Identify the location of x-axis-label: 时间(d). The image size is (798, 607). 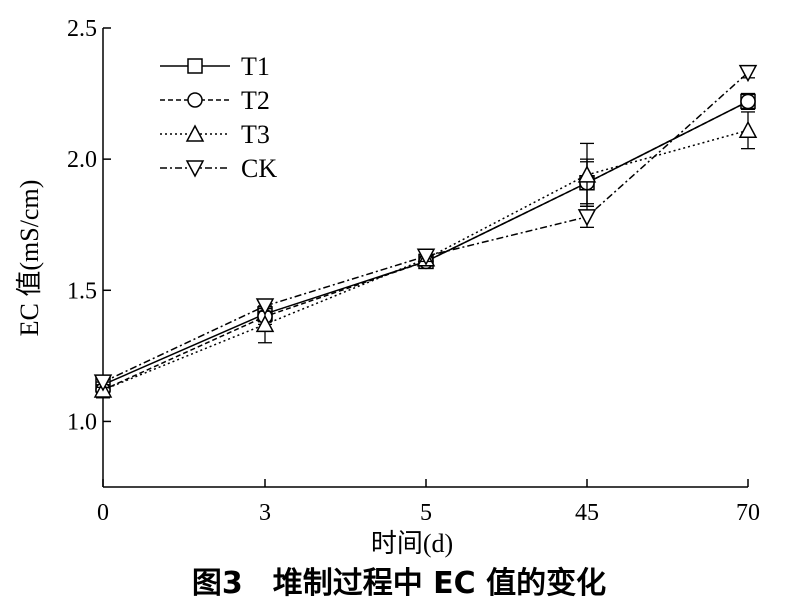
(412, 543).